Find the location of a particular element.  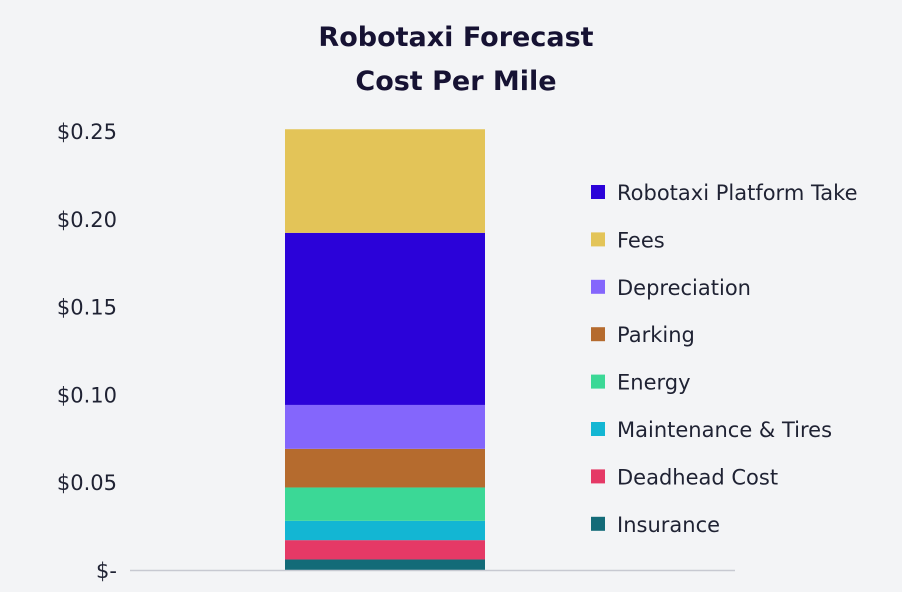

legend-item: Deadhead Cost is located at coordinates (684, 477).